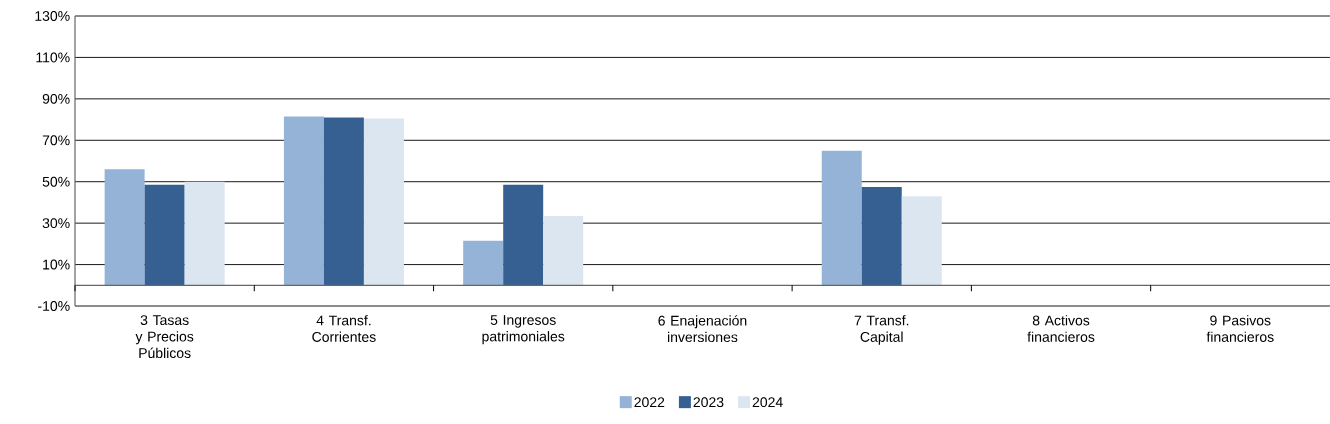  What do you see at coordinates (344, 328) in the screenshot?
I see `x-tick-label: 4 Transf. Corrientes` at bounding box center [344, 328].